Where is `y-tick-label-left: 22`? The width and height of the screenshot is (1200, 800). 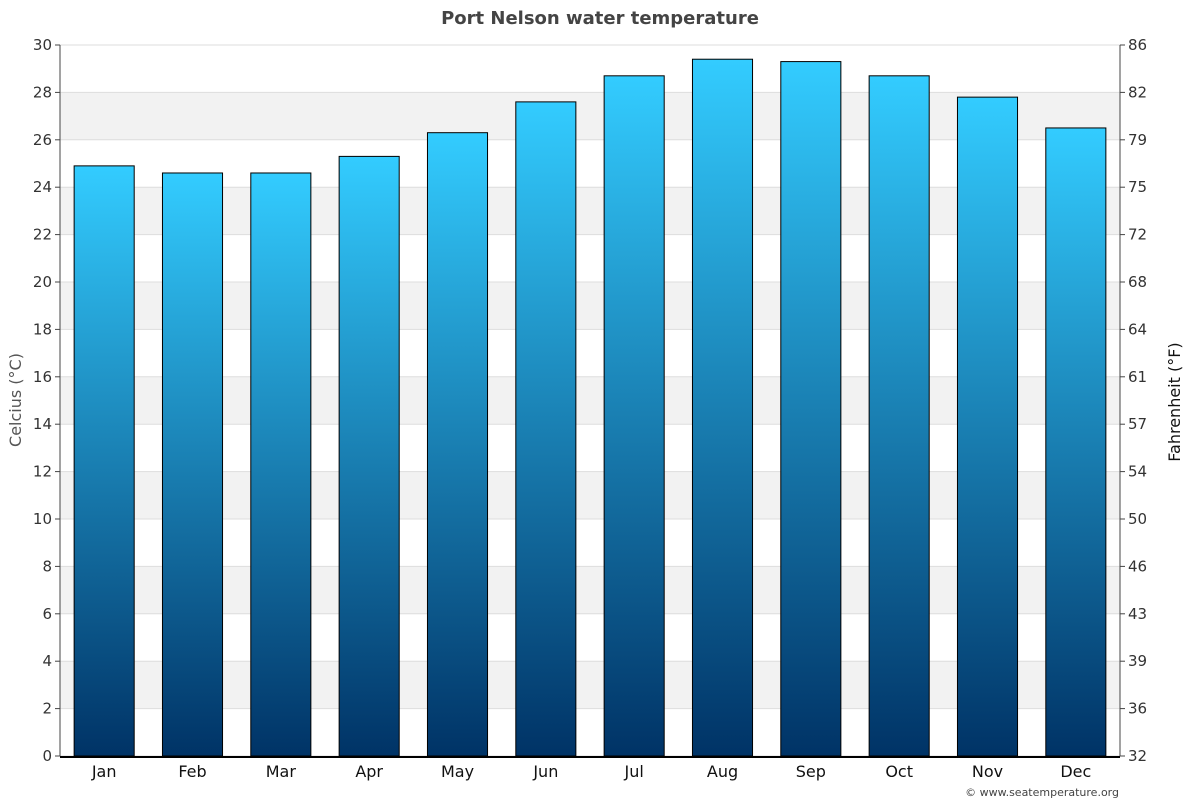
y-tick-label-left: 22 is located at coordinates (42, 235).